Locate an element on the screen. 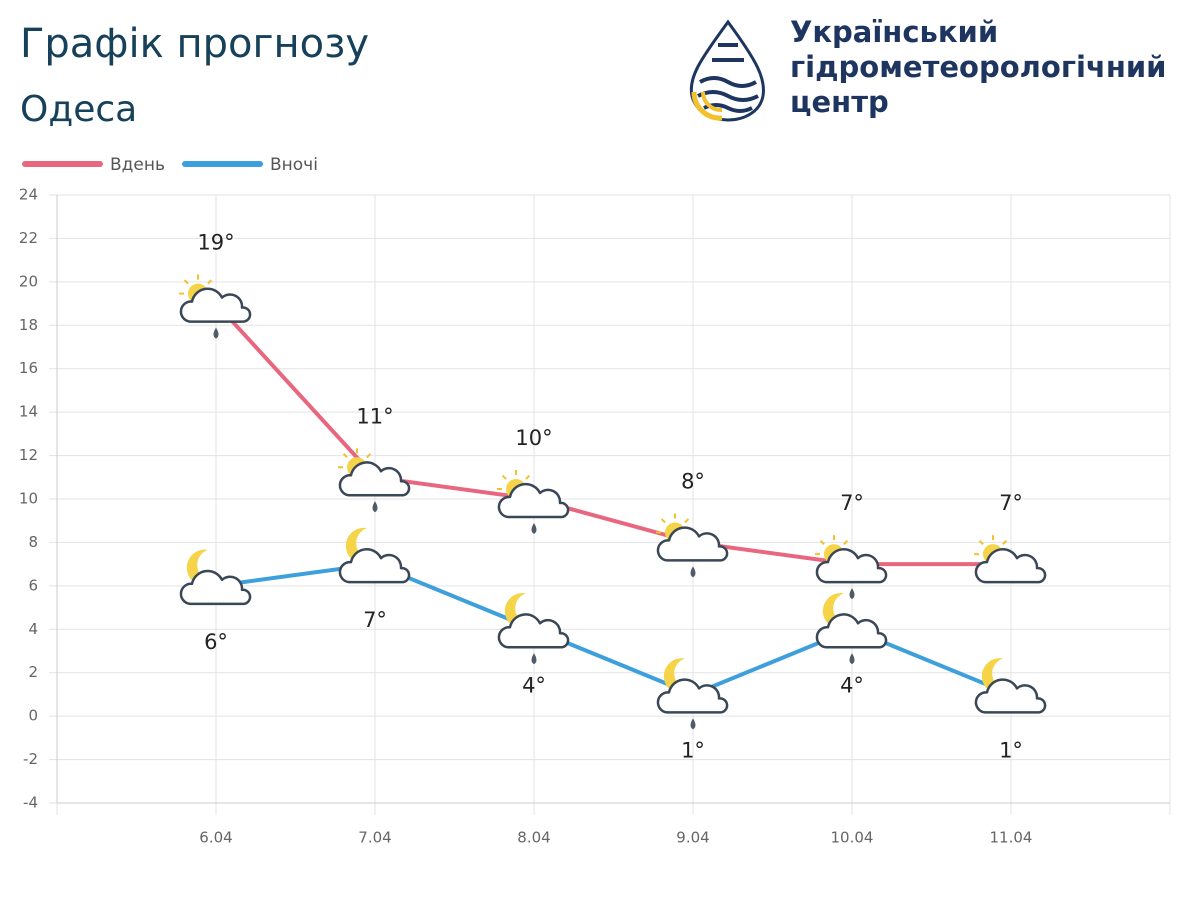  x-tick-label: 11.04 is located at coordinates (1011, 838).